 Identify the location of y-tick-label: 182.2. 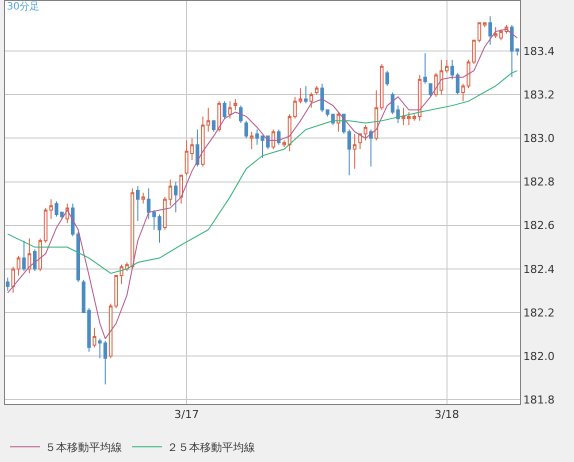
(539, 313).